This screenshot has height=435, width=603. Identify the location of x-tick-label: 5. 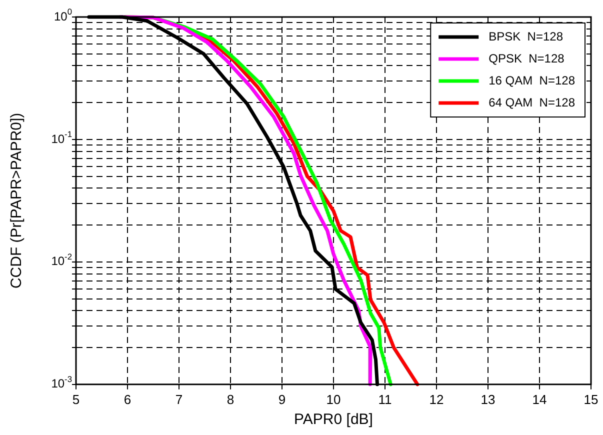
(76, 399).